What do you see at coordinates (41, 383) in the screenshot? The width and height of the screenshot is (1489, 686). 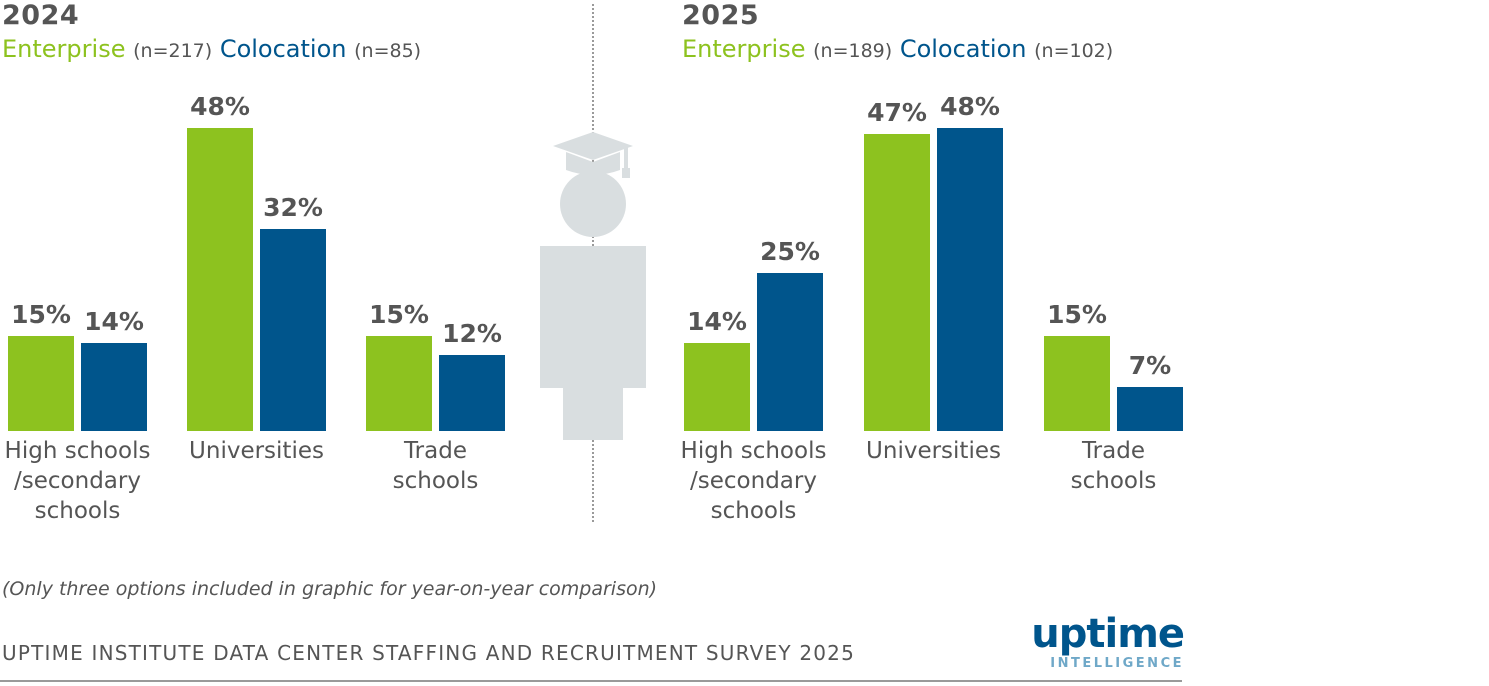 I see `bar-2024-high-schools-enterprise` at bounding box center [41, 383].